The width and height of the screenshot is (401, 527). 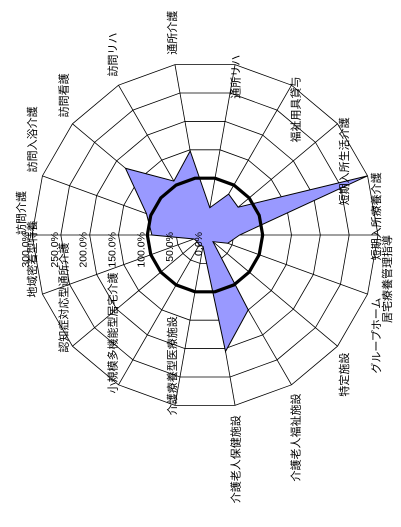 I want to click on category-label: グループホーム, so click(x=376, y=336).